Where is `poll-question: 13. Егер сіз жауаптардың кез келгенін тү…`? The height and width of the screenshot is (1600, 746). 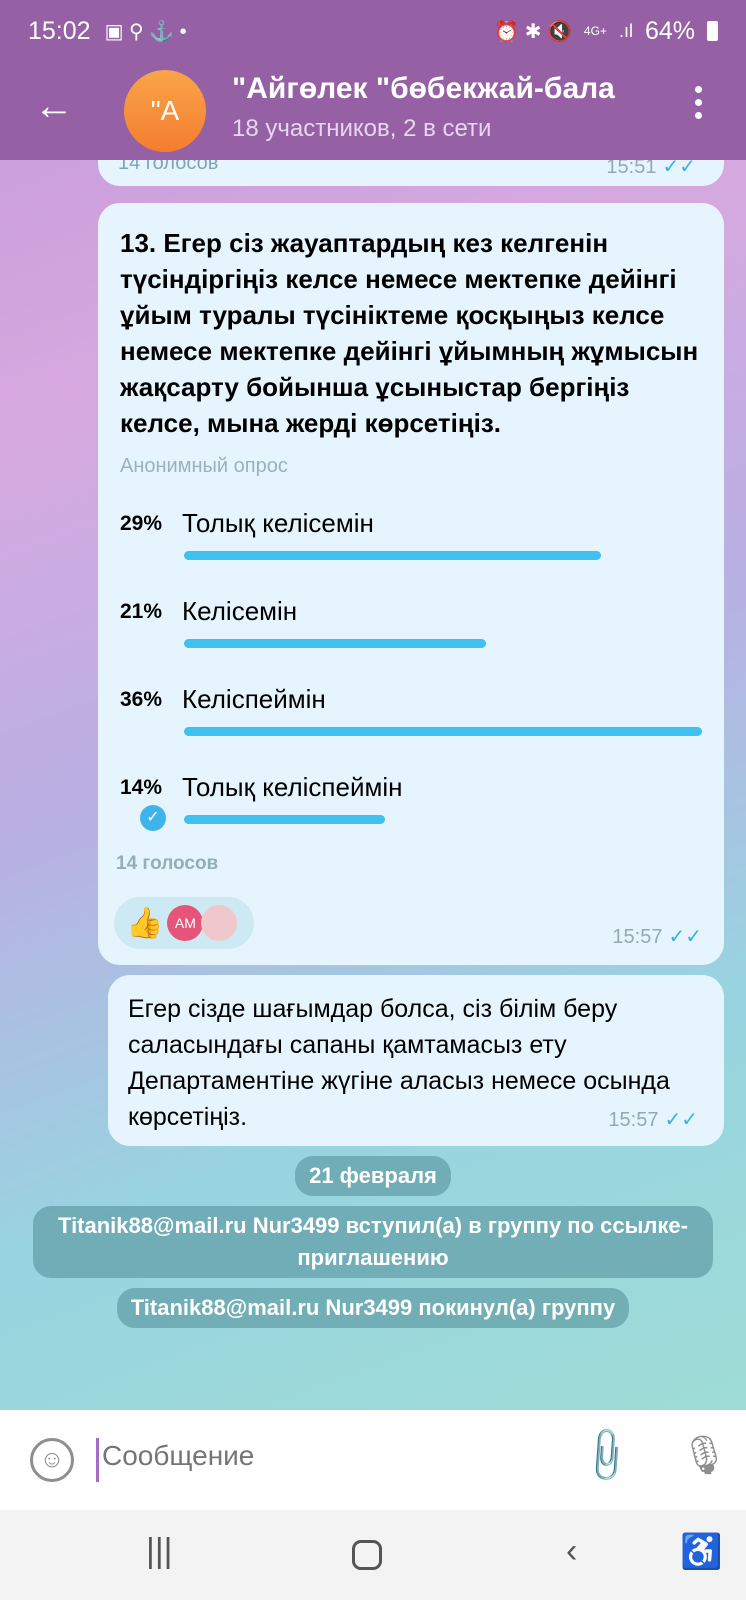
poll-question: 13. Егер сіз жауаптардың кез келгенін тү… is located at coordinates (409, 333).